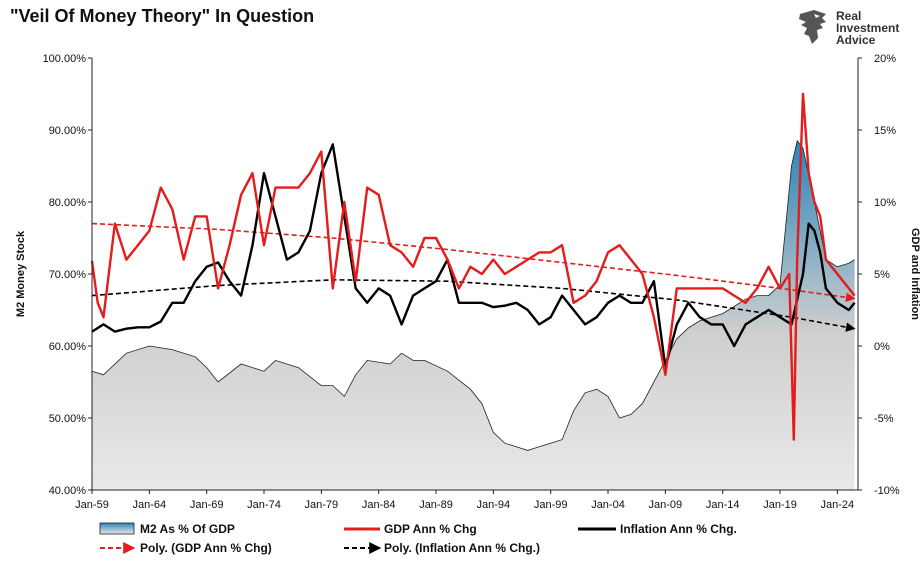  What do you see at coordinates (65, 59) in the screenshot?
I see `y-tick-label: 100.00%` at bounding box center [65, 59].